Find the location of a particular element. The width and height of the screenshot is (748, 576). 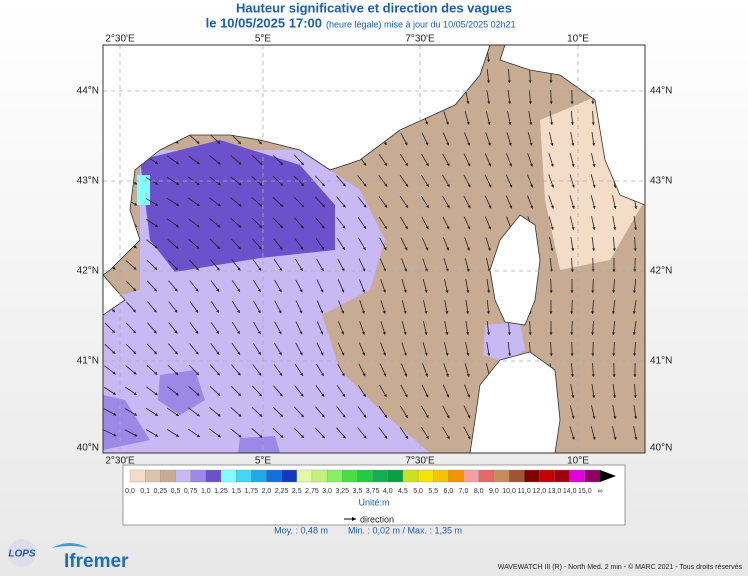

colorbar-label: 2,0 is located at coordinates (267, 491).